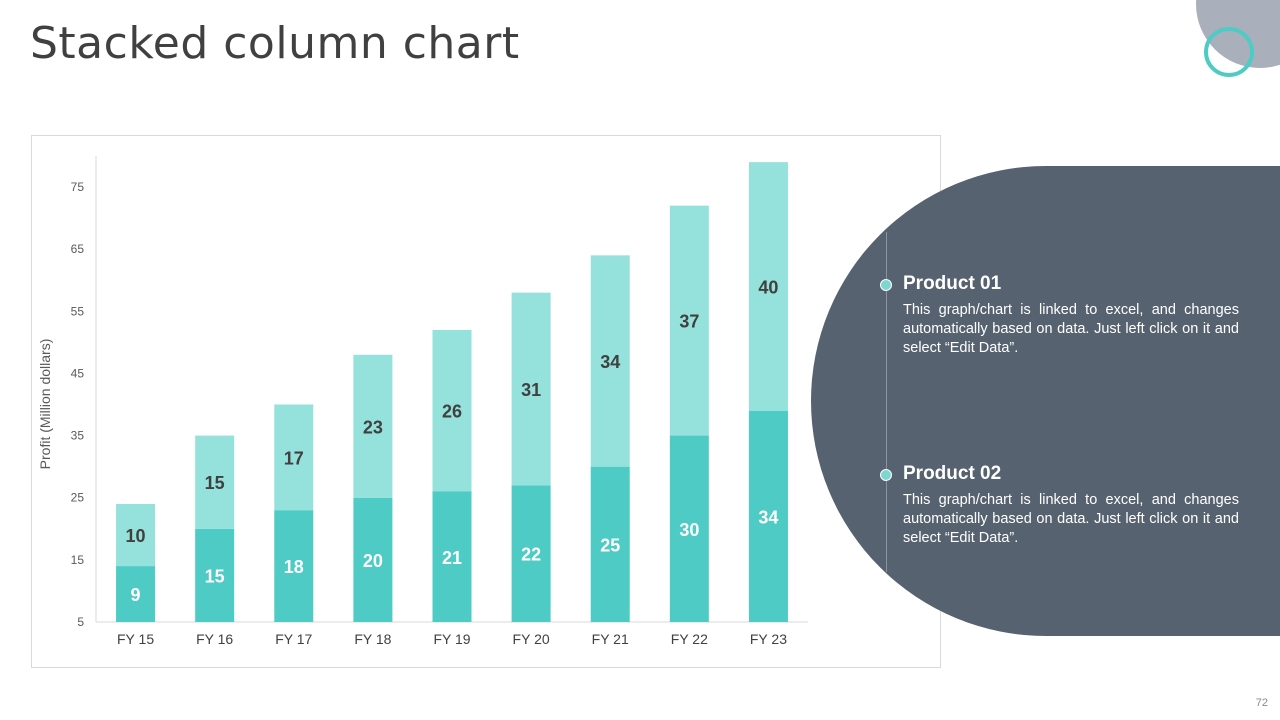 Image resolution: width=1280 pixels, height=720 pixels. I want to click on data-label: 17, so click(294, 458).